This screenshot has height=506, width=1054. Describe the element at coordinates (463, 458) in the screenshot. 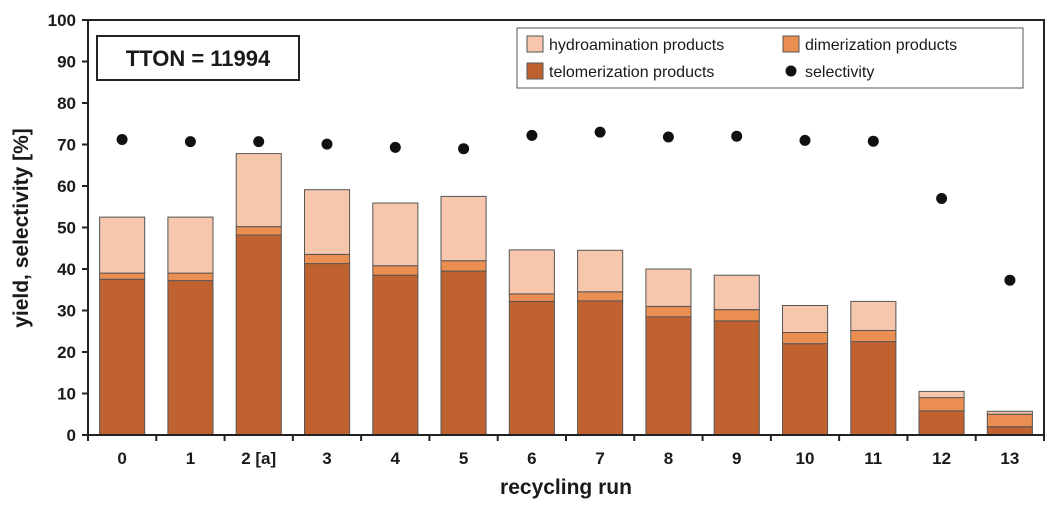

I see `x-tick-label: 5` at that location.